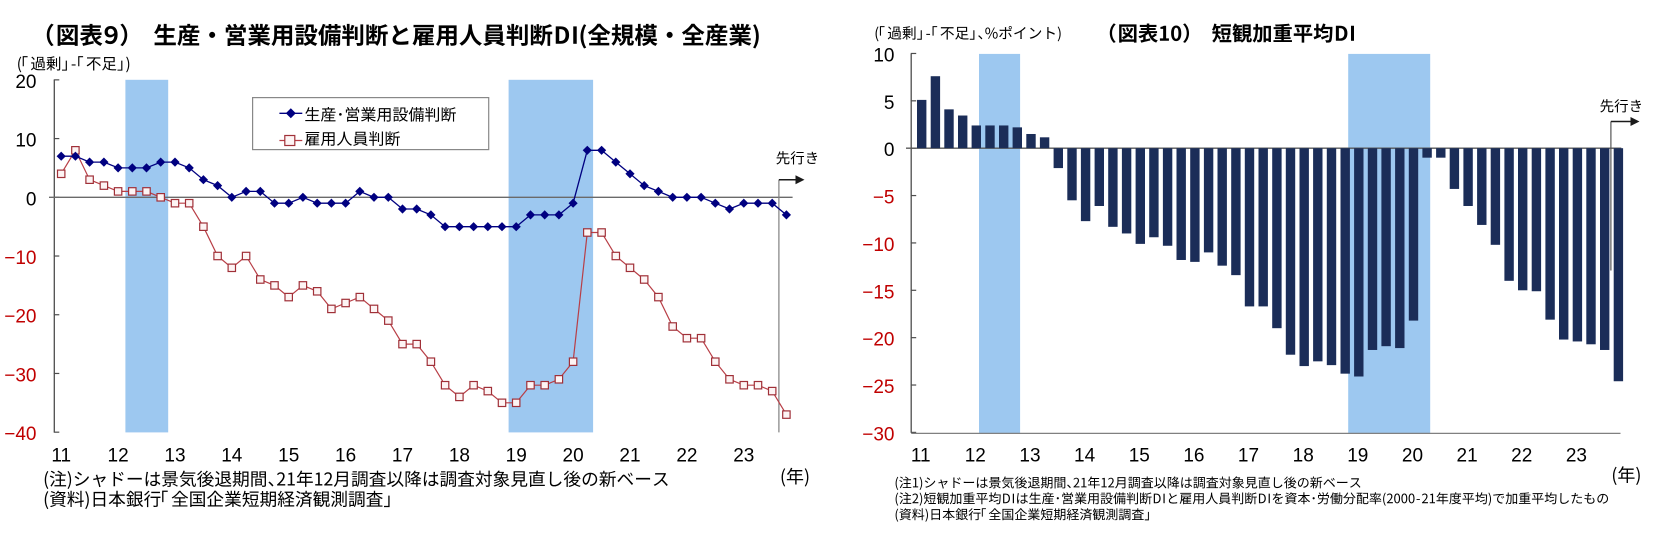  What do you see at coordinates (878, 292) in the screenshot?
I see `svg-text: −15` at bounding box center [878, 292].